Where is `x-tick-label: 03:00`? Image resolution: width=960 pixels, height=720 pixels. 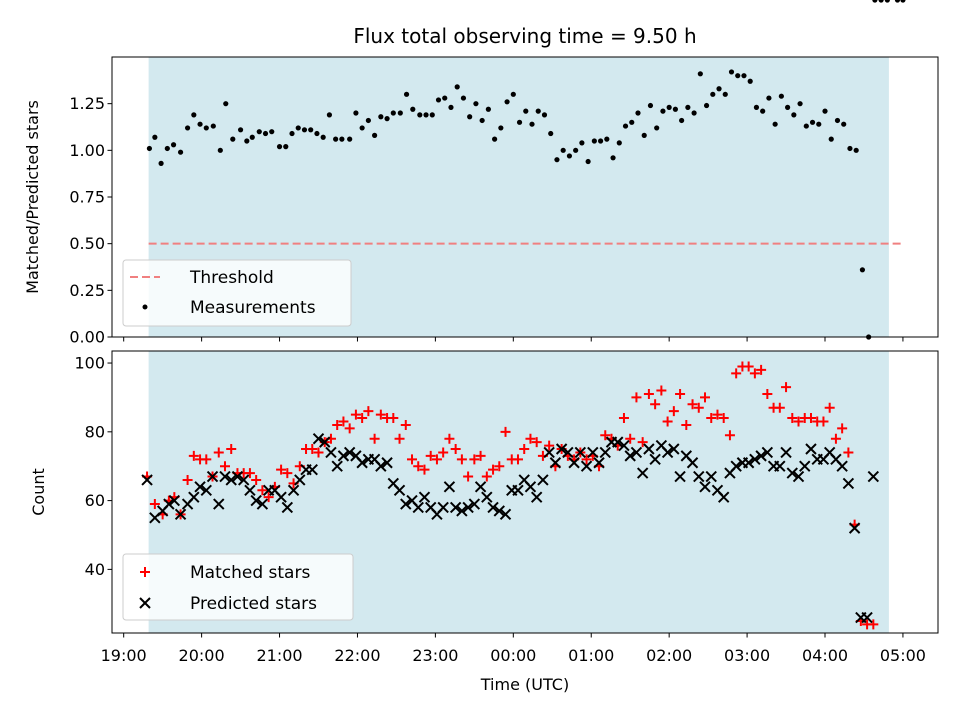
x-tick-label: 03:00 is located at coordinates (747, 655).